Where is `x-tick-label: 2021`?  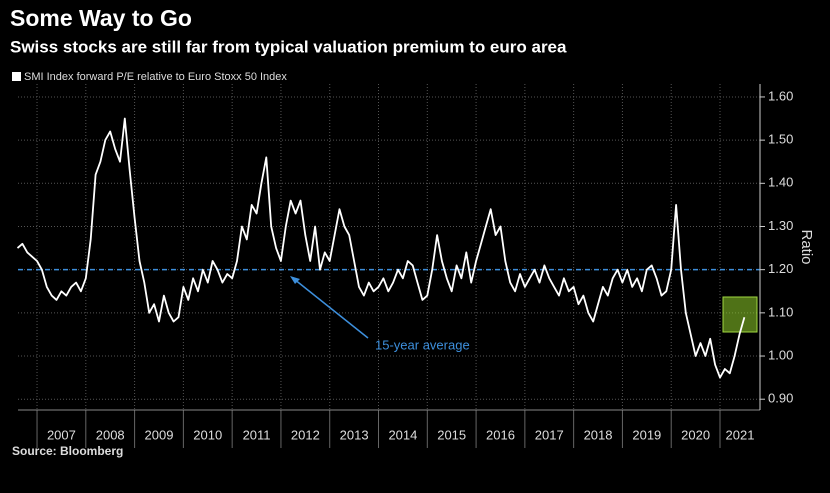 x-tick-label: 2021 is located at coordinates (740, 434).